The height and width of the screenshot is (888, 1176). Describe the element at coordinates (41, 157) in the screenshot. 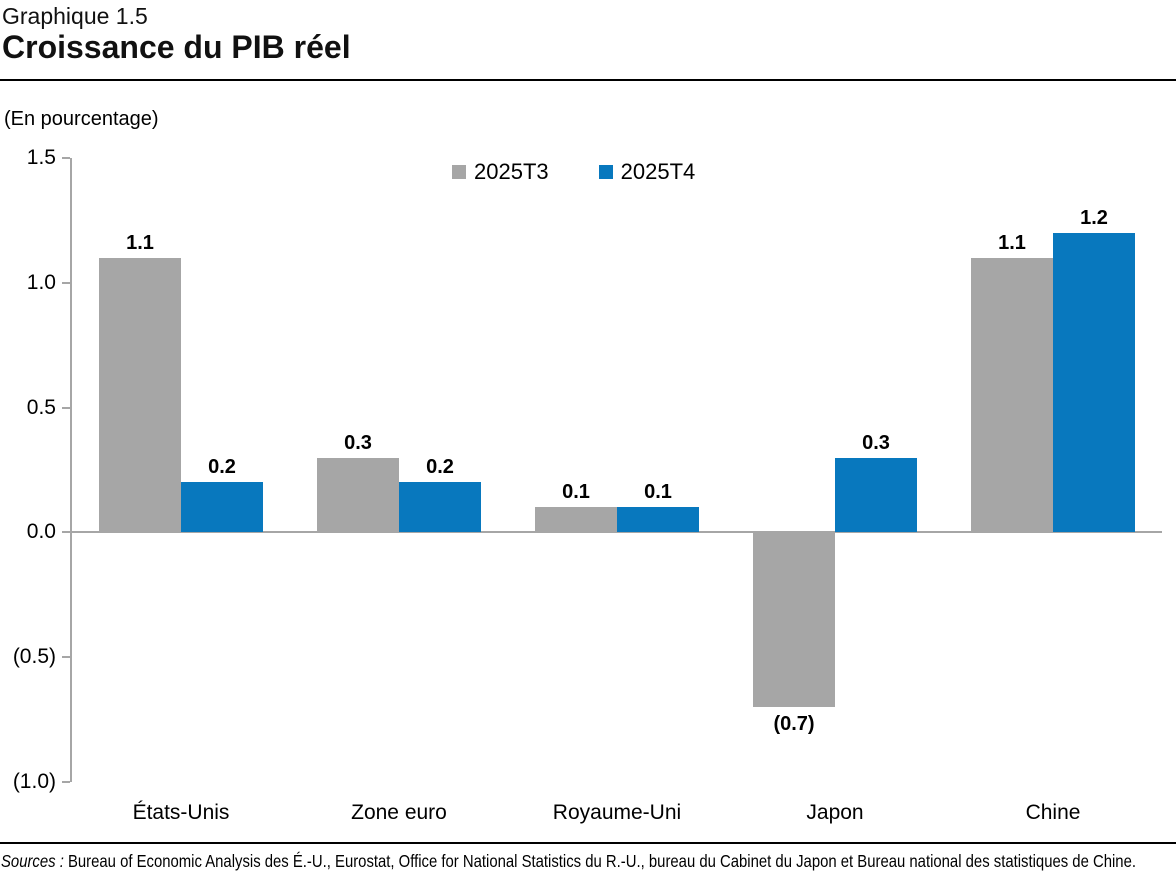

I see `y-tick-label: 1.5` at that location.